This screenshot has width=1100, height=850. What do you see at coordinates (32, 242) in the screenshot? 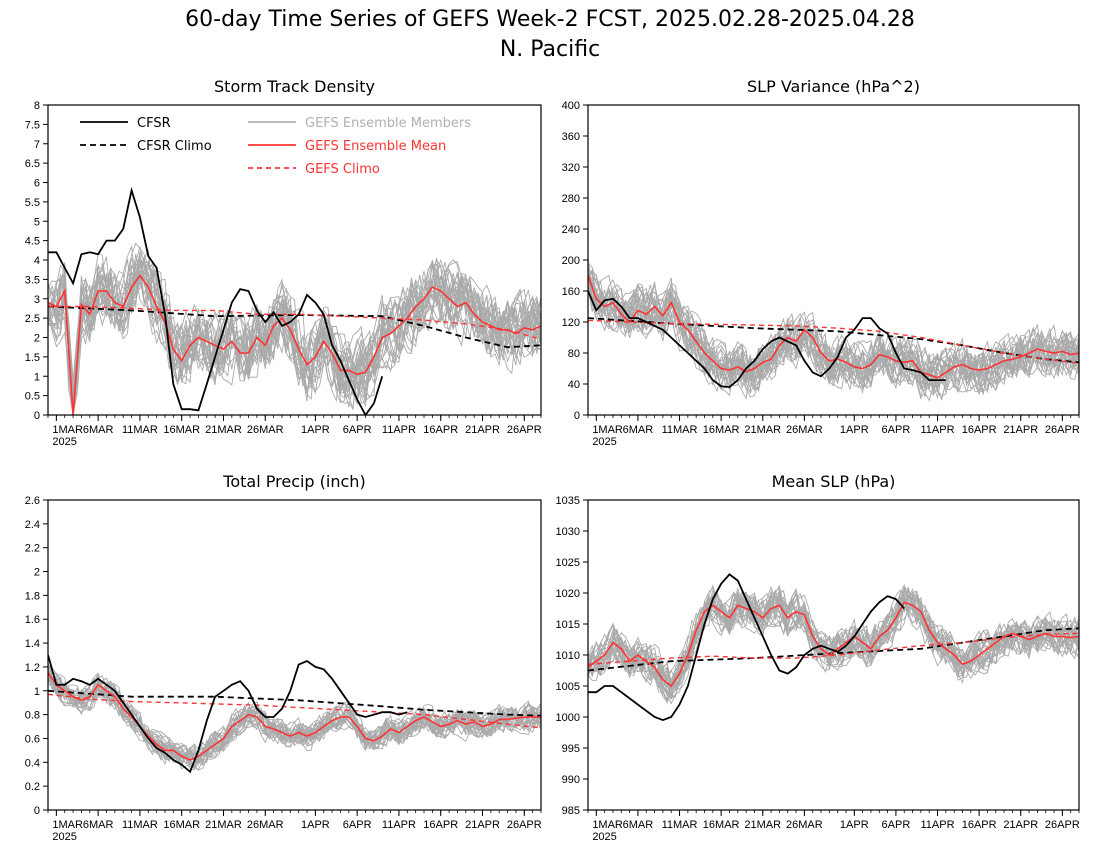
I see `y-tick-label: 4.5` at bounding box center [32, 242].